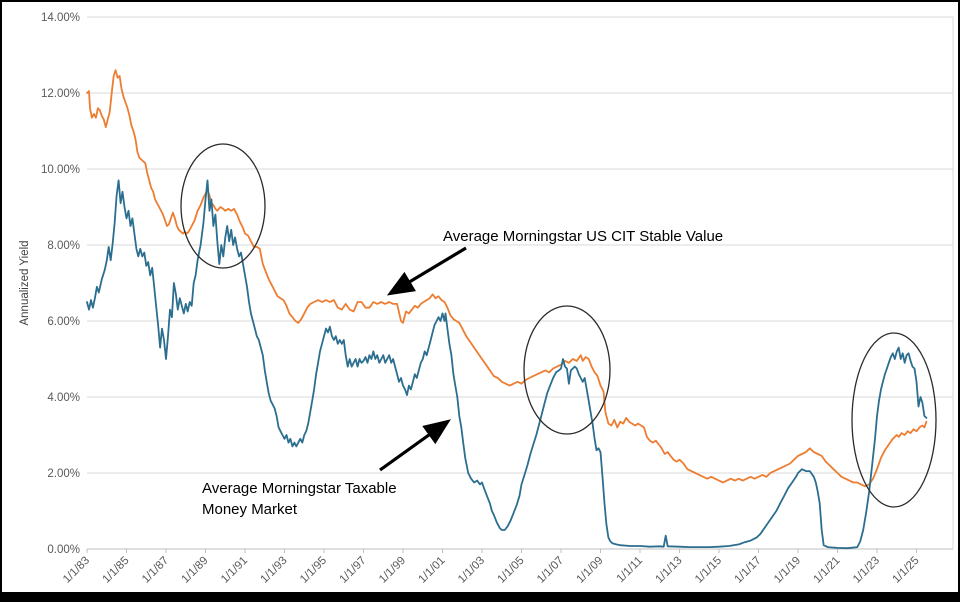 The width and height of the screenshot is (960, 602). What do you see at coordinates (25, 282) in the screenshot?
I see `y-axis-title: Annualized Yield` at bounding box center [25, 282].